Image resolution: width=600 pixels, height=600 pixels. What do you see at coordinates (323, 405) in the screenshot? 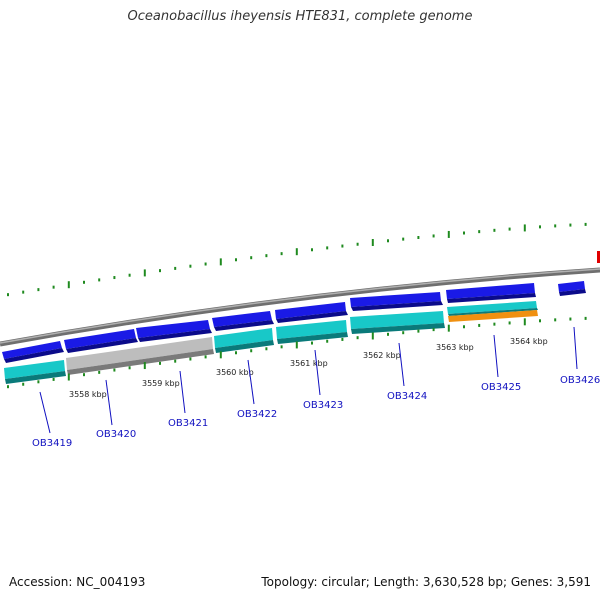
I see `gene-label-ob3423: OB3423` at bounding box center [323, 405].